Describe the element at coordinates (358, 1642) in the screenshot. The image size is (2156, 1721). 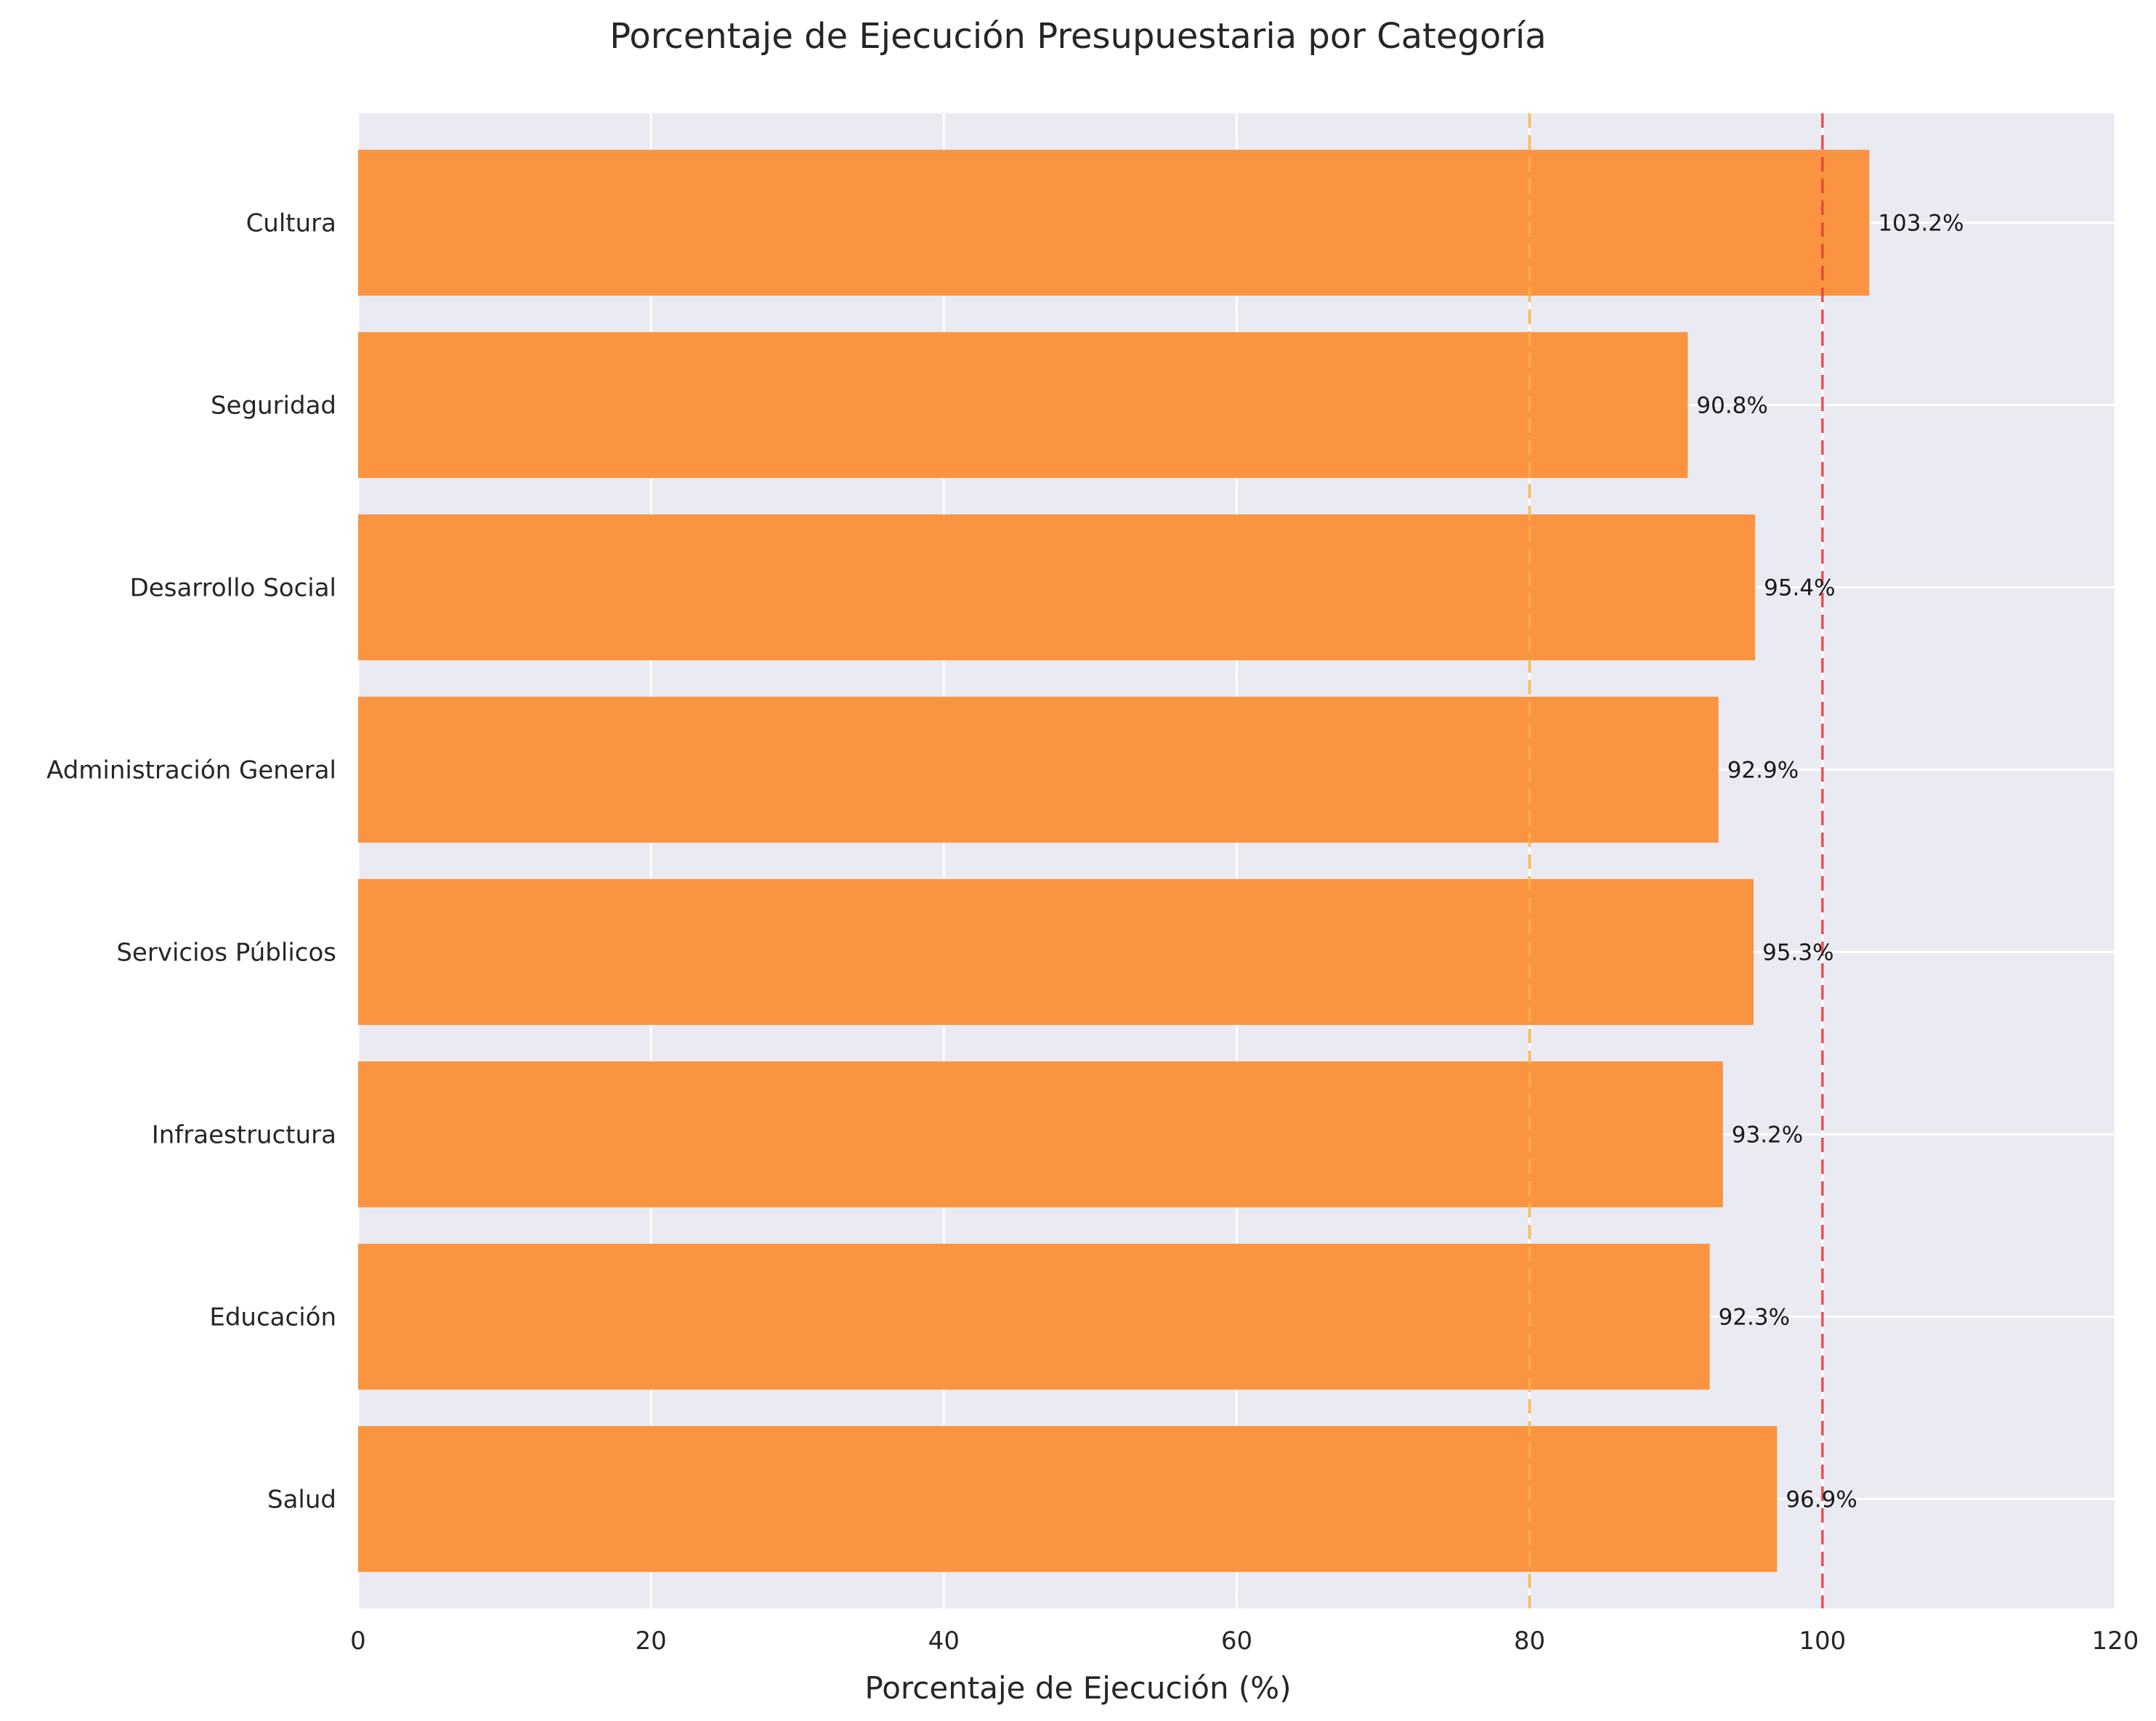
I see `x-tick-label: 0` at that location.